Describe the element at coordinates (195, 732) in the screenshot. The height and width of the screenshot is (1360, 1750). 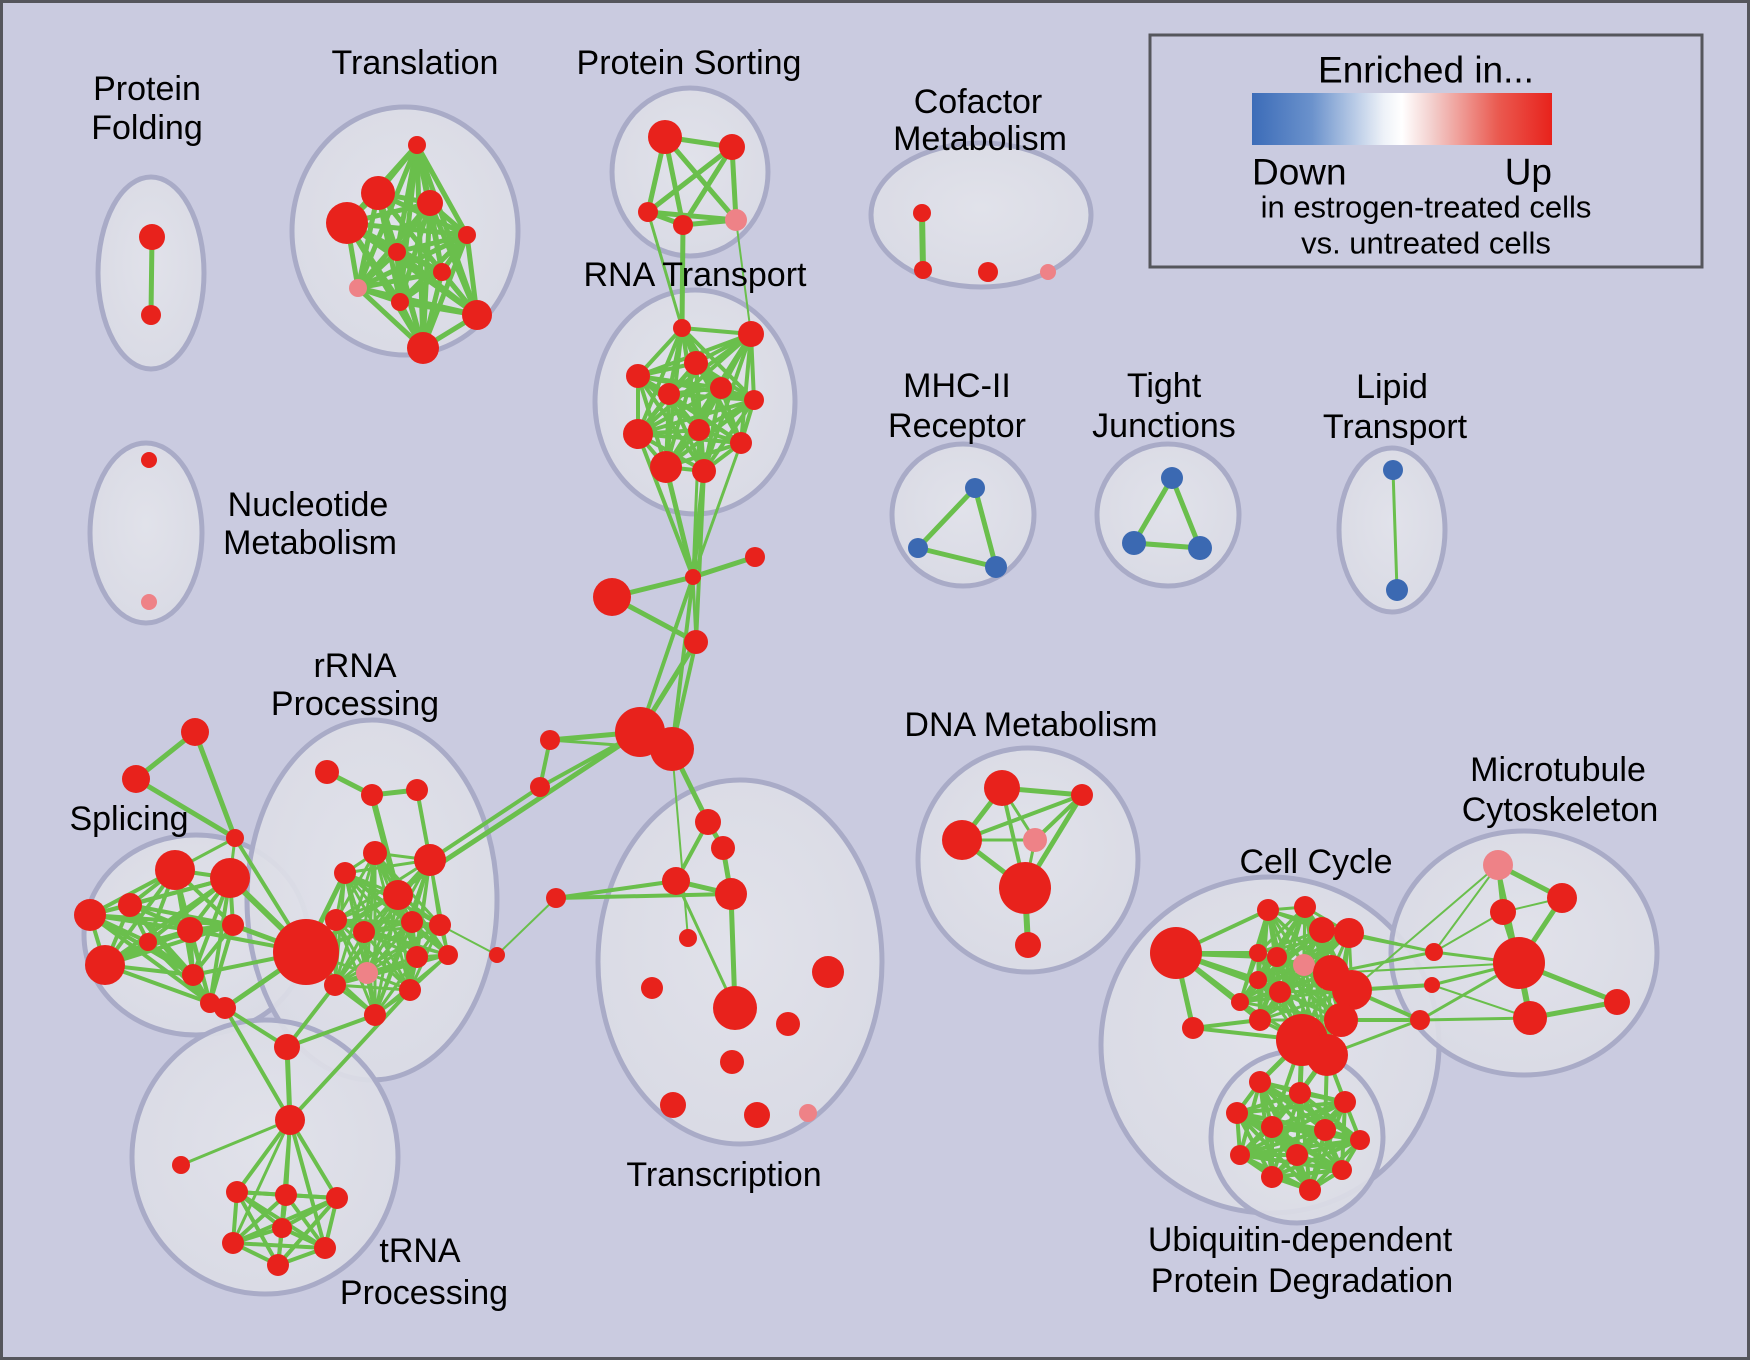
I see `network-node-sf1` at that location.